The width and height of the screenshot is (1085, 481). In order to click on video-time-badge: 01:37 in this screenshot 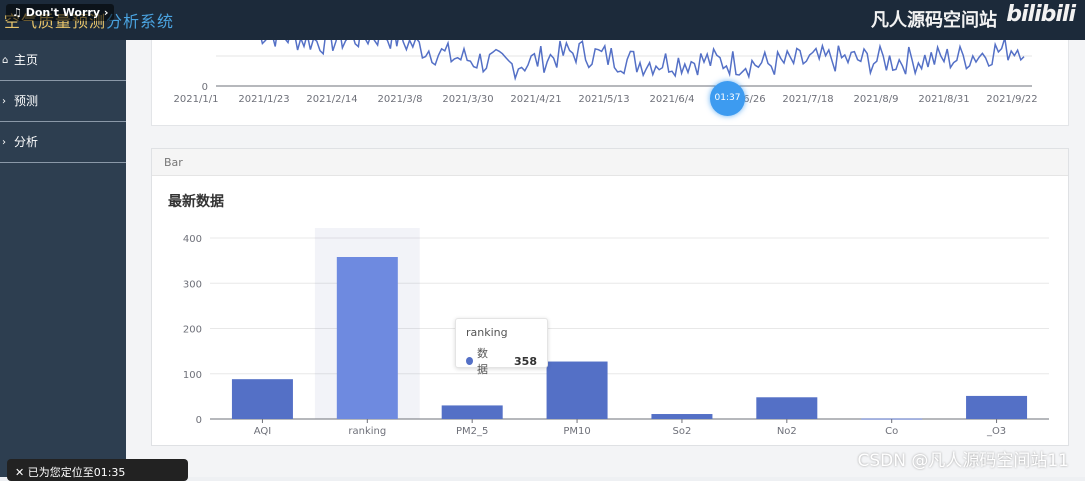, I will do `click(727, 98)`.